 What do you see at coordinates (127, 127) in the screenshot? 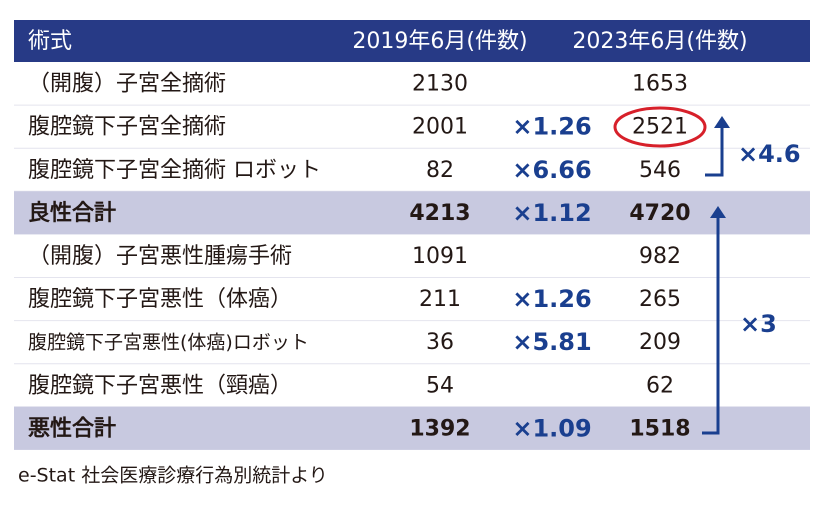
I see `row-label: 腹腔鏡下子宮全摘術` at bounding box center [127, 127].